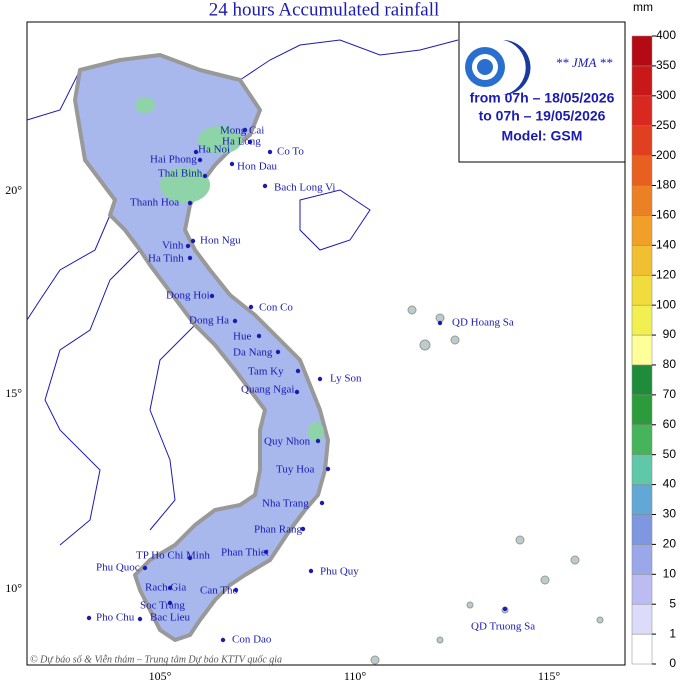 The width and height of the screenshot is (681, 684). I want to click on colorbar-label: 50, so click(670, 454).